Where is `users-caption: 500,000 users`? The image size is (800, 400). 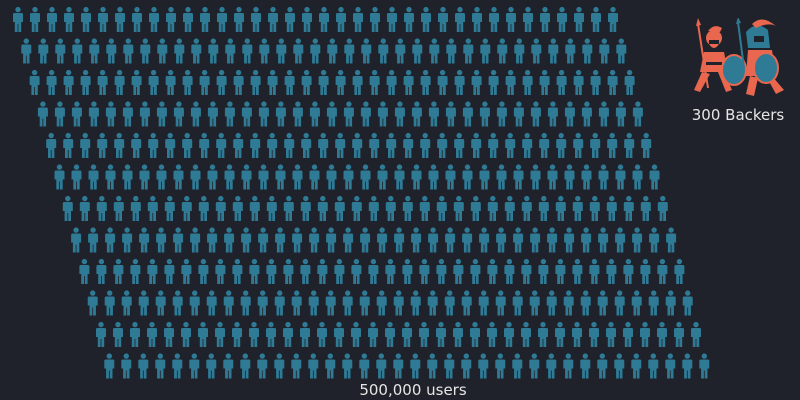
users-caption: 500,000 users is located at coordinates (413, 390).